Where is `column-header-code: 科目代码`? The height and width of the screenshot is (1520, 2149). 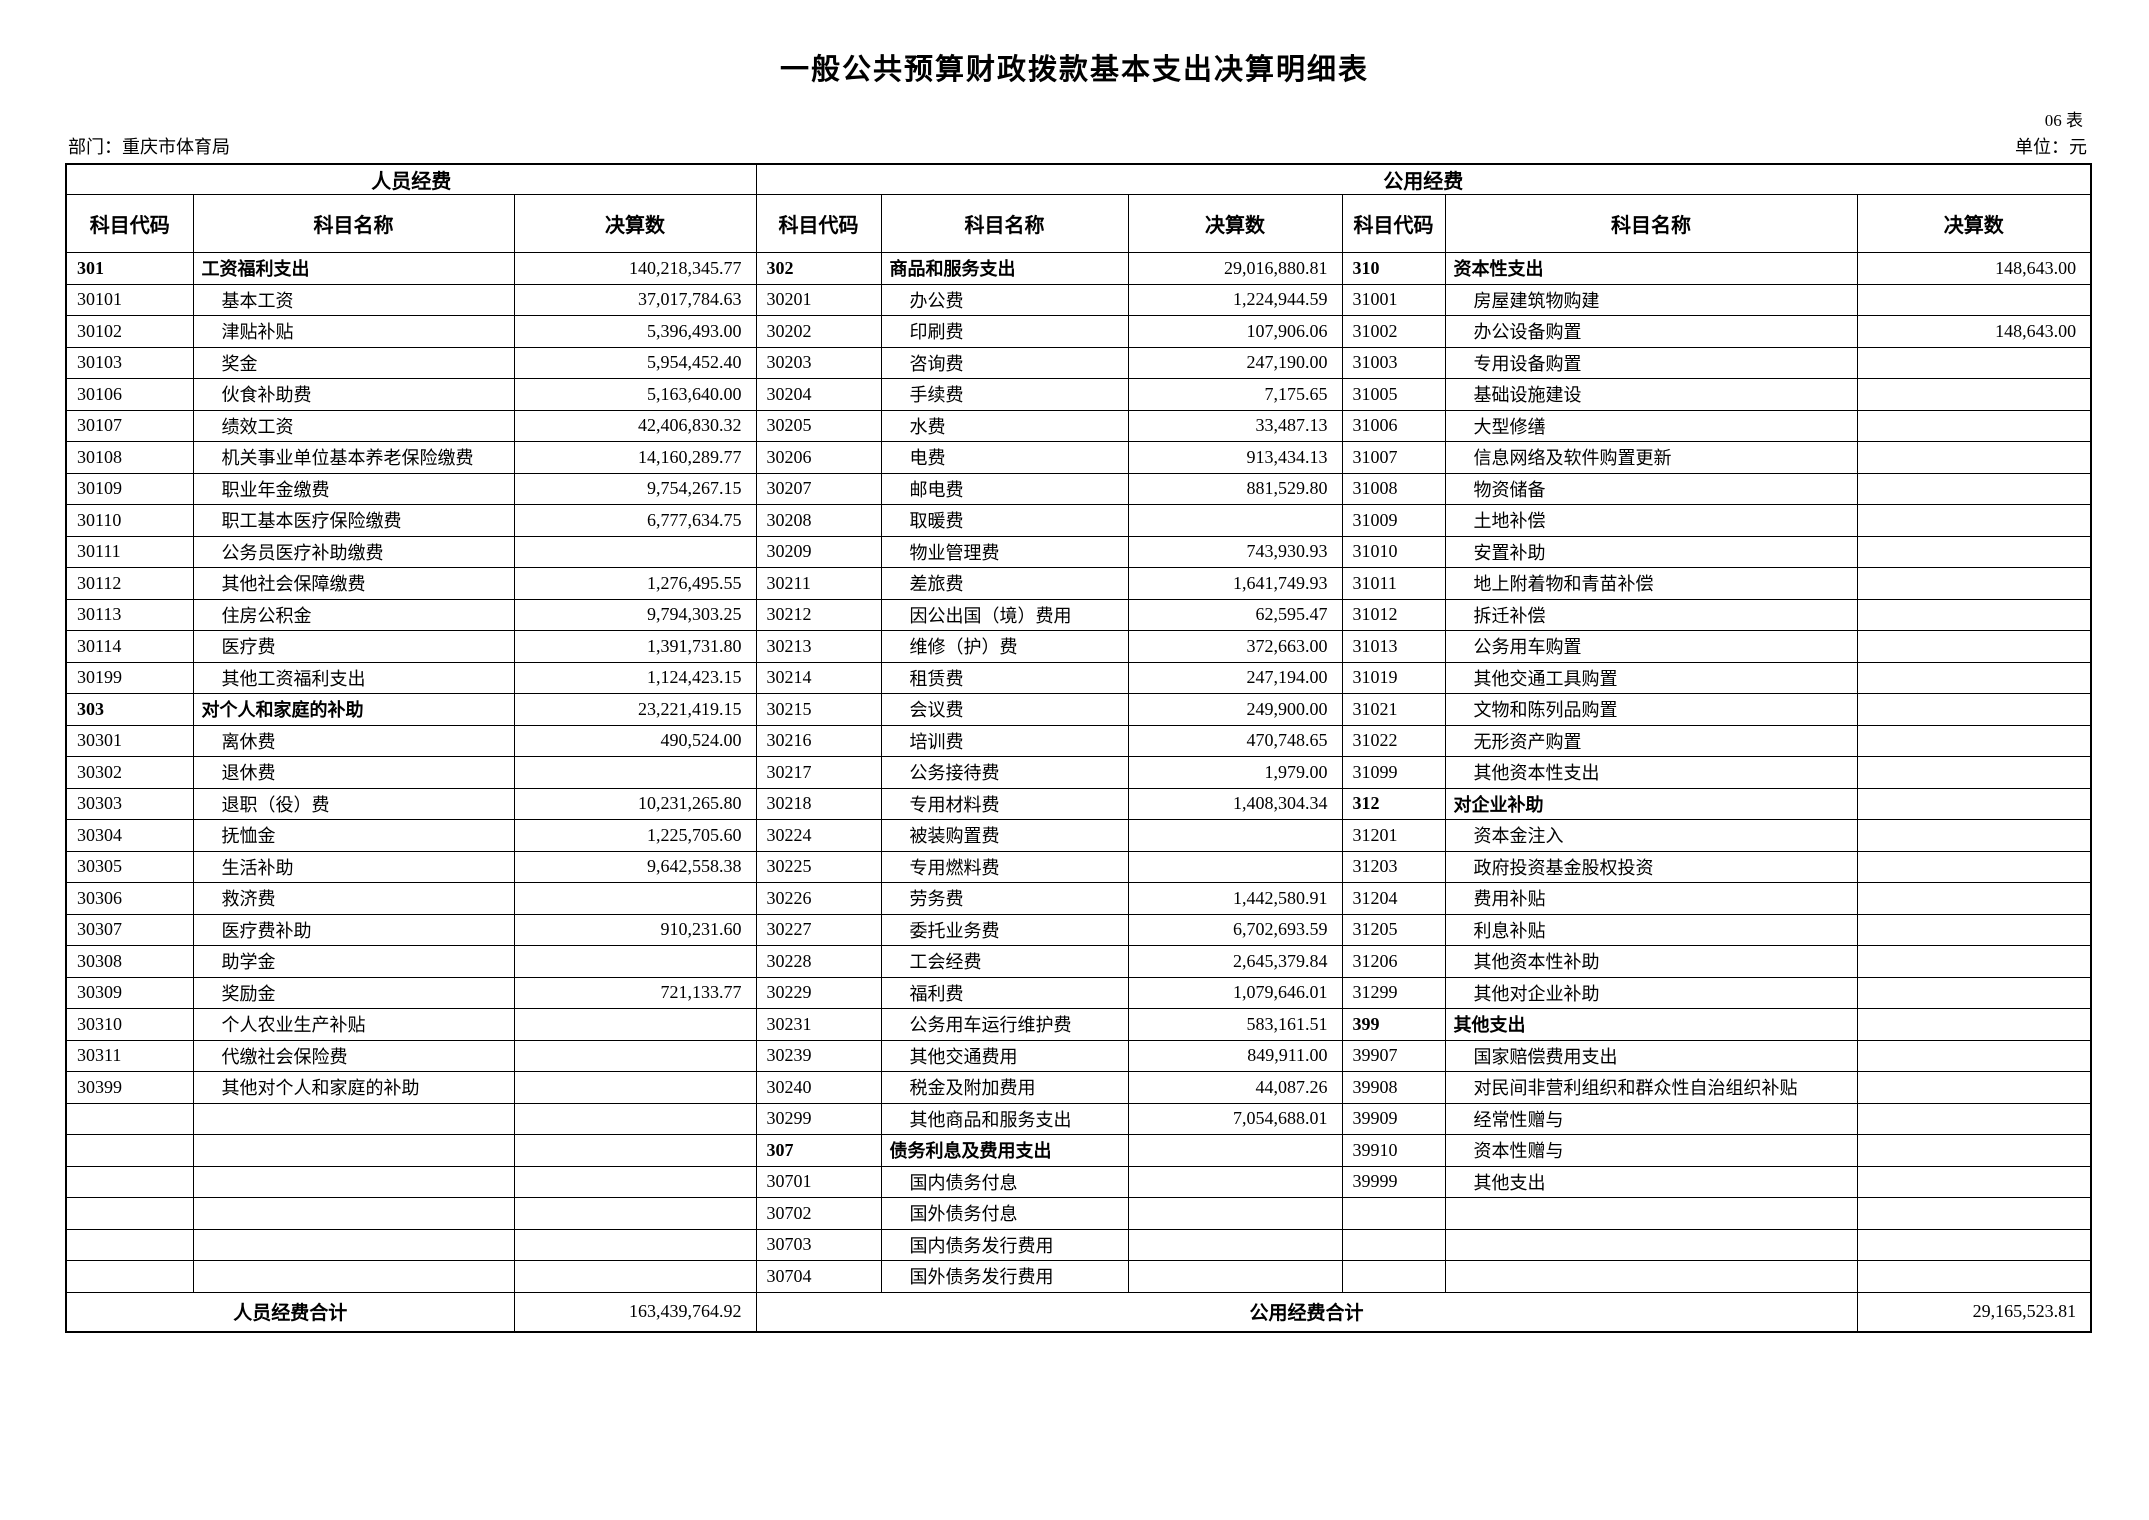
column-header-code: 科目代码 is located at coordinates (818, 223).